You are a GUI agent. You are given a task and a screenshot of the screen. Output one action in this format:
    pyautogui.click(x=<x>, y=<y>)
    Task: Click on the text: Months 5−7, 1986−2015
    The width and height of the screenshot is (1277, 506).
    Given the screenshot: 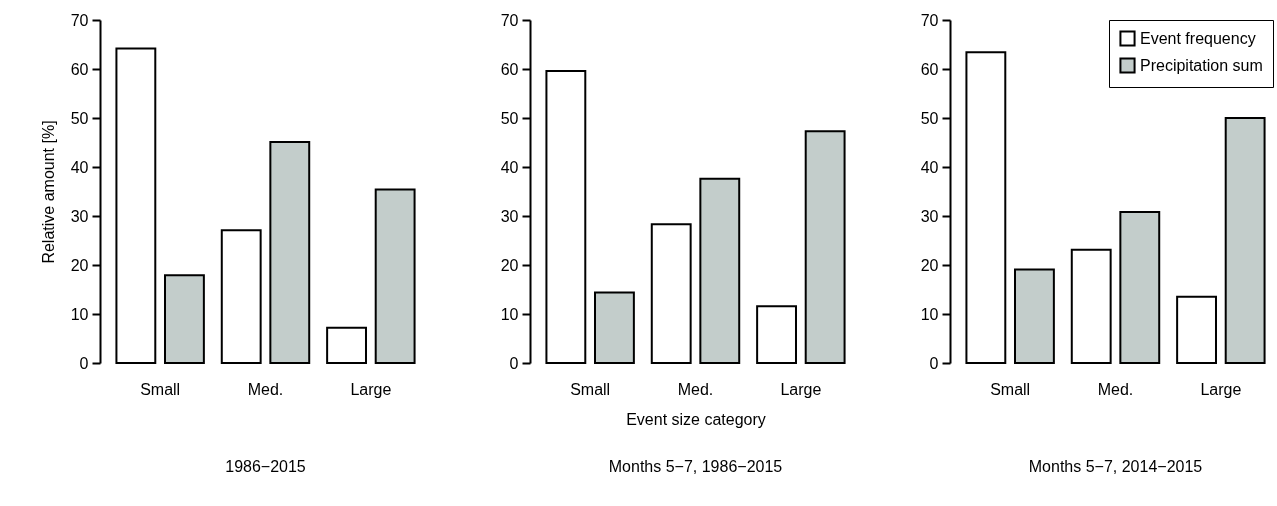 What is the action you would take?
    pyautogui.click(x=695, y=466)
    